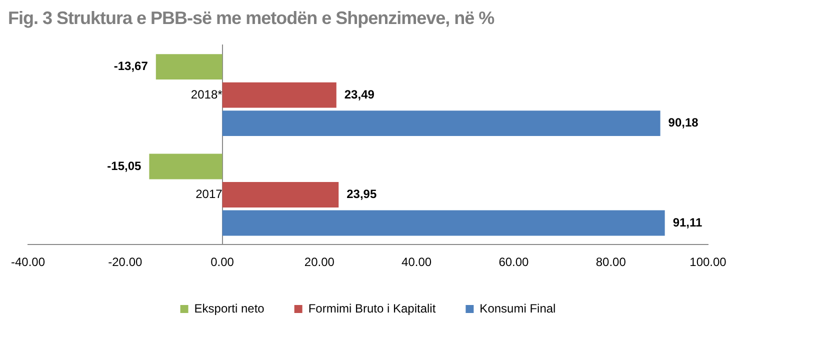 This screenshot has height=340, width=833. Describe the element at coordinates (124, 165) in the screenshot. I see `data-label: -15,05` at that location.